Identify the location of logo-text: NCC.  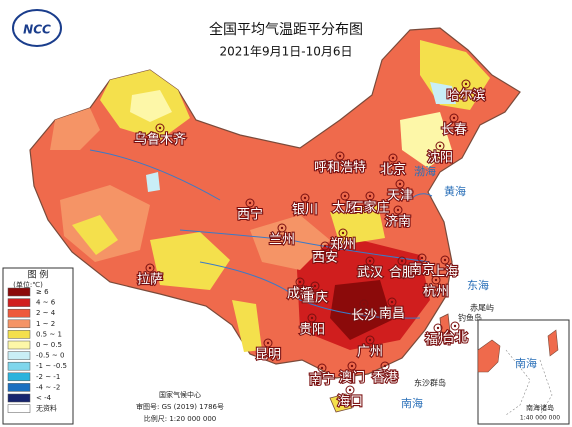
(37, 30).